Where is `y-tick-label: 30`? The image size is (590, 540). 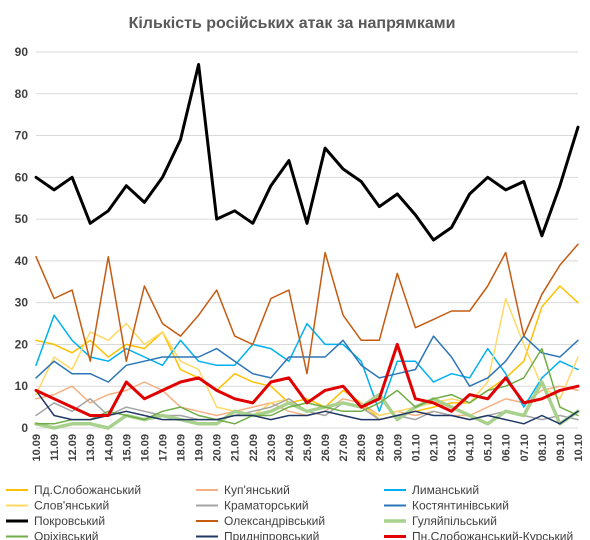 y-tick-label: 30 is located at coordinates (22, 303).